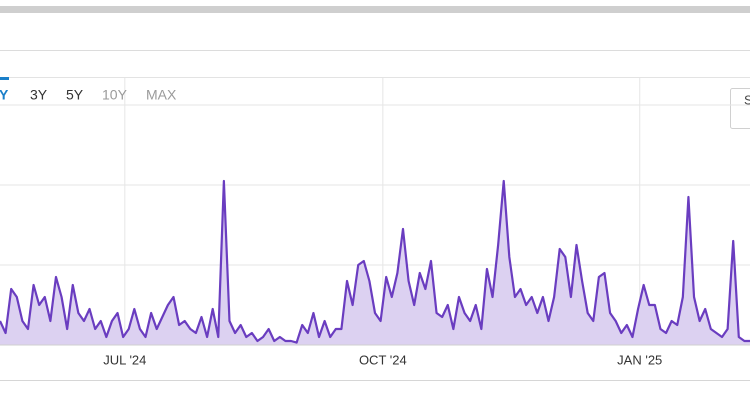 This screenshot has width=750, height=403. What do you see at coordinates (115, 95) in the screenshot?
I see `range-button: 10Y` at bounding box center [115, 95].